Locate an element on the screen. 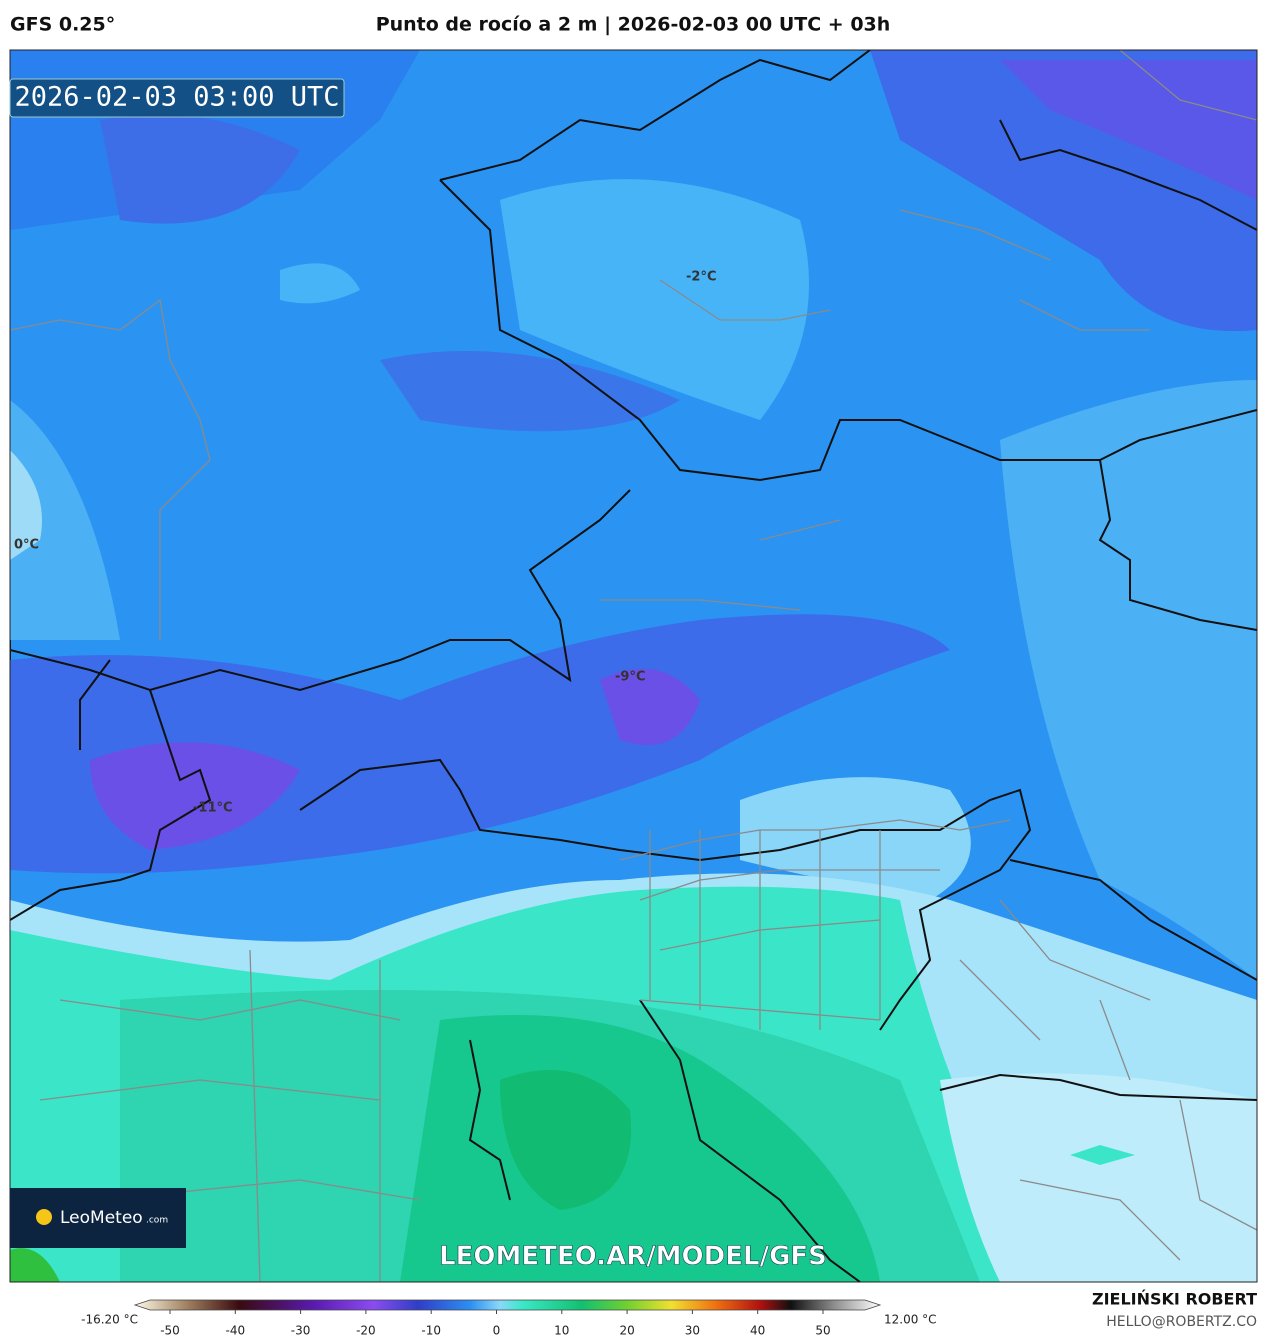 This screenshot has height=1342, width=1267. watermark: LEOMETEO.AR/MODEL/GFS is located at coordinates (633, 1257).